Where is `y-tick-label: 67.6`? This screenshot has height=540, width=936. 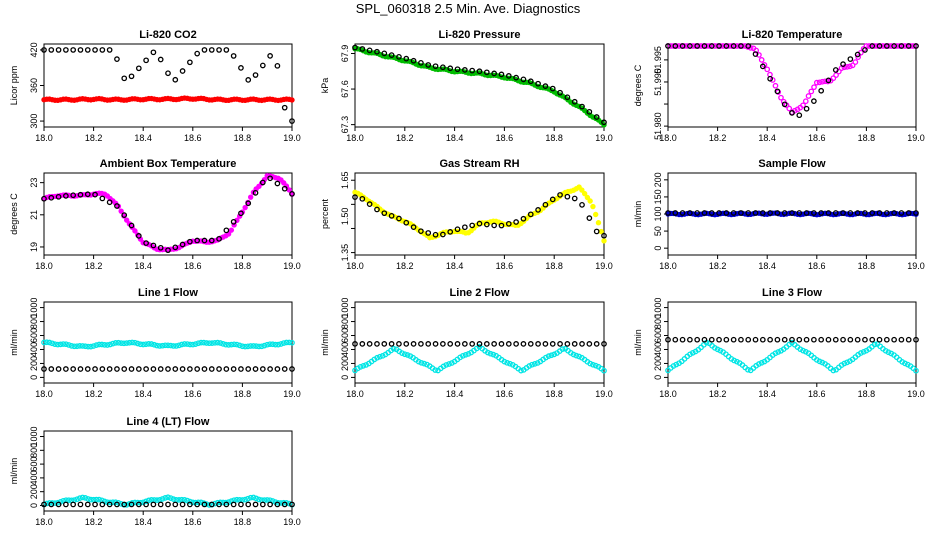
y-tick-label: 67.6 is located at coordinates (345, 89).